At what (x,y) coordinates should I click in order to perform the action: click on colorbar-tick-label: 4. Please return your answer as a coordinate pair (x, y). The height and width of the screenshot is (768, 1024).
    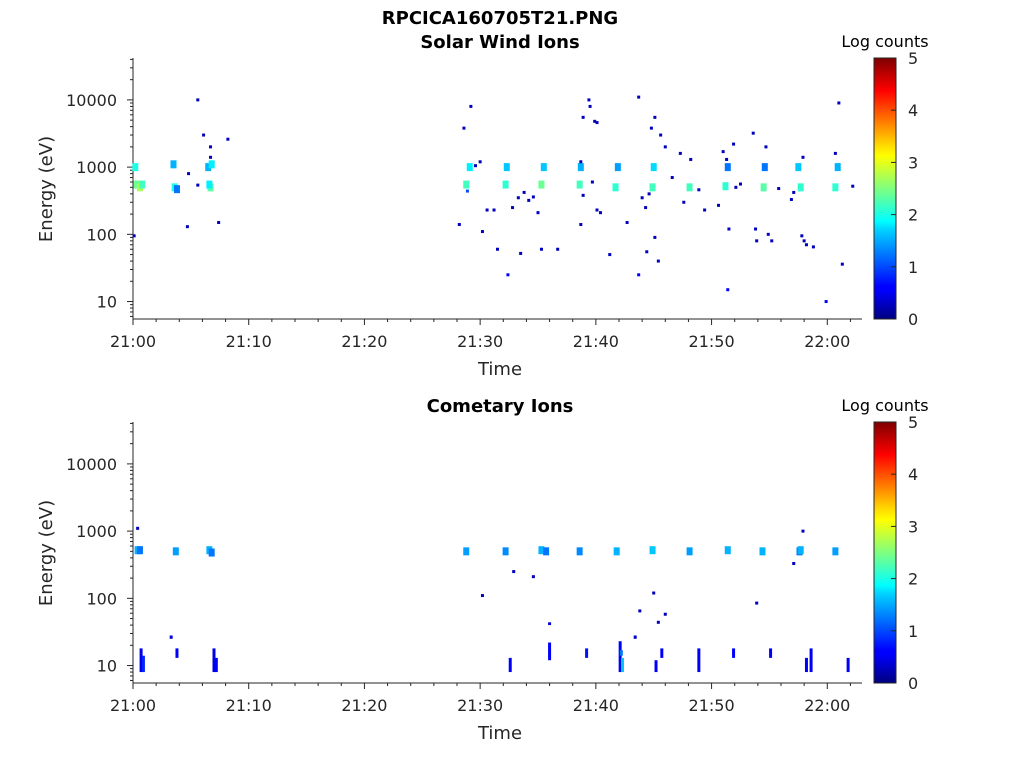
    Looking at the image, I should click on (913, 110).